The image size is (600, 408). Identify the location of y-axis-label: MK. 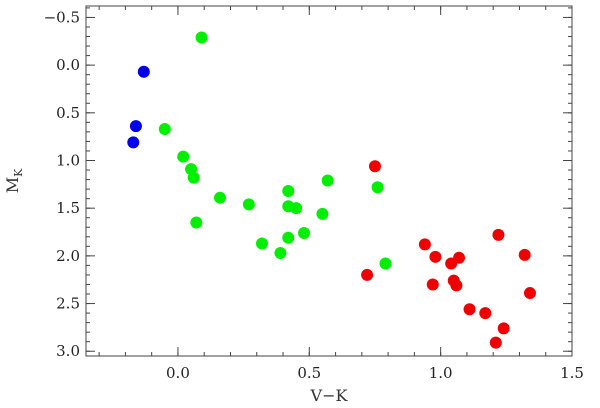
(14, 180).